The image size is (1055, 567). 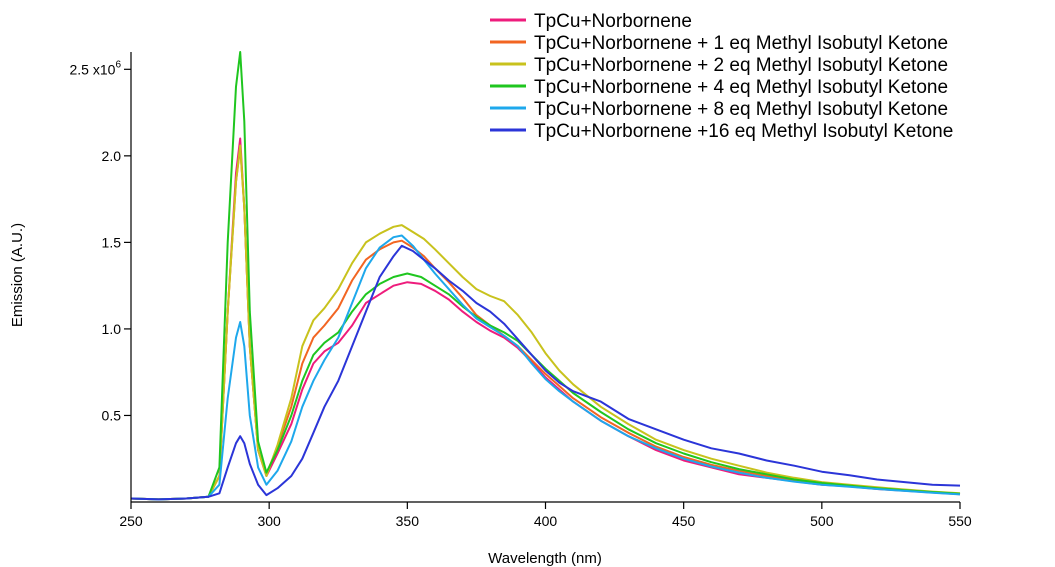 What do you see at coordinates (960, 521) in the screenshot?
I see `x-tick-label: 550` at bounding box center [960, 521].